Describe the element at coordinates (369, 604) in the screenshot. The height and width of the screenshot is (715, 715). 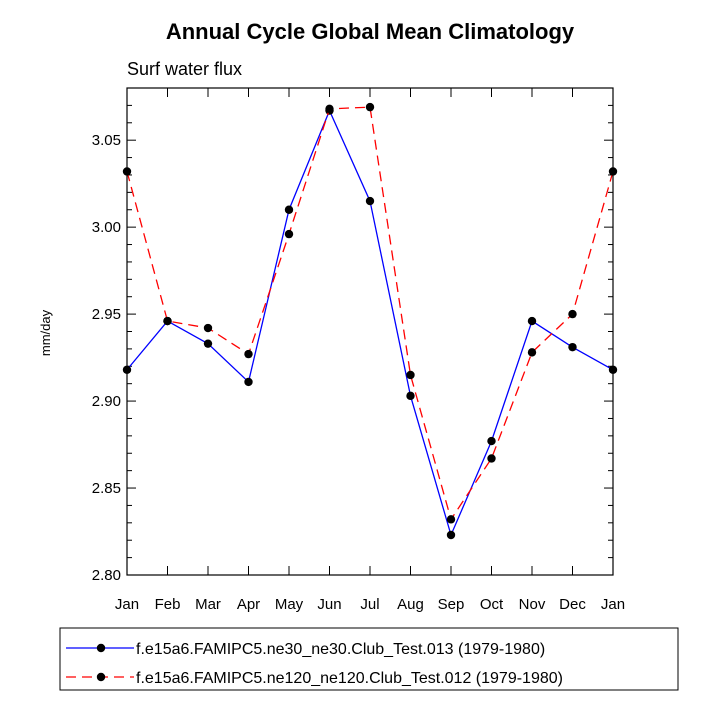
I see `x-tick-label: Jul` at that location.